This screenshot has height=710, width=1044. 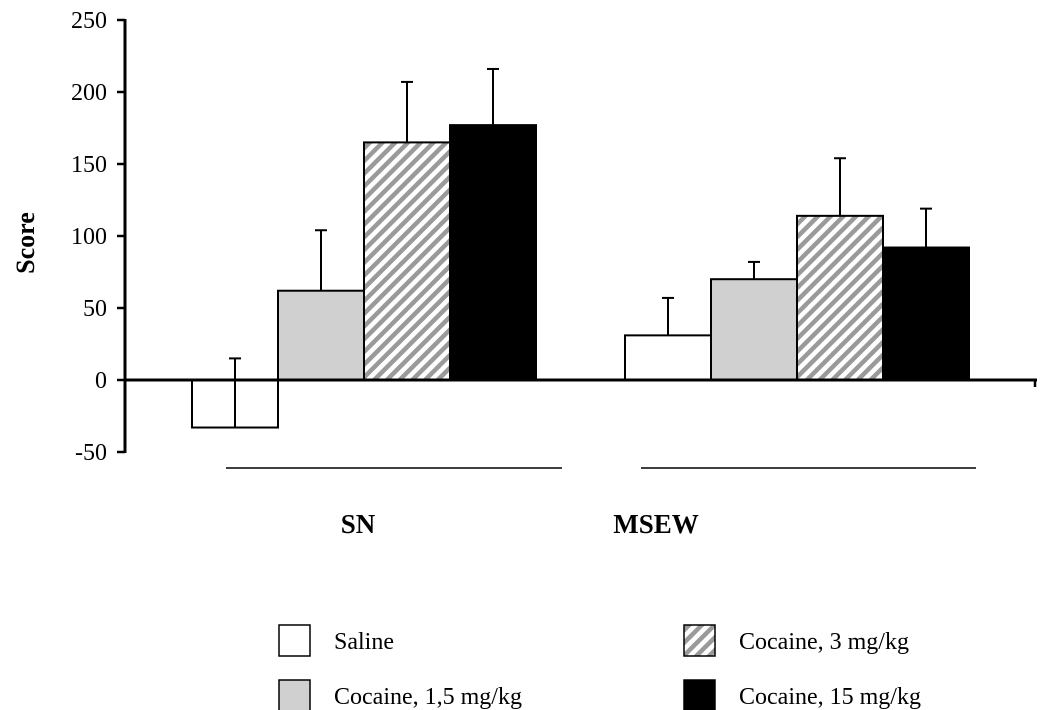 What do you see at coordinates (493, 253) in the screenshot?
I see `bar-cocaine-15-mg-kg-sn` at bounding box center [493, 253].